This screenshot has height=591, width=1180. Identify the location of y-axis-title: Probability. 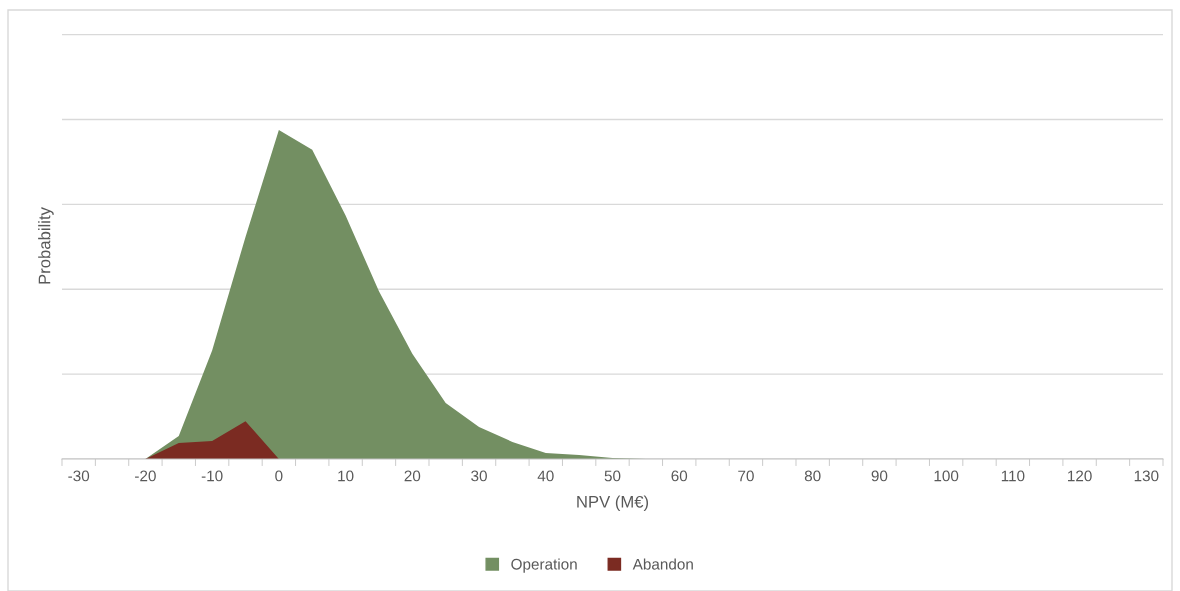
(46, 245).